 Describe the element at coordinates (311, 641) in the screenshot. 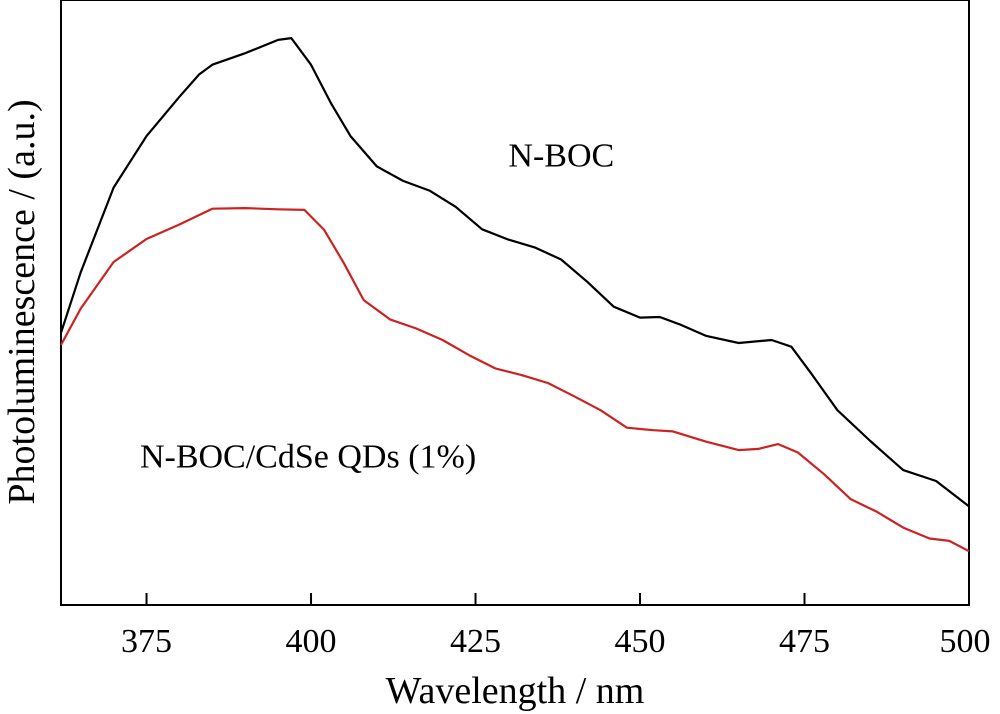

I see `x-tick-label-400: 400` at that location.